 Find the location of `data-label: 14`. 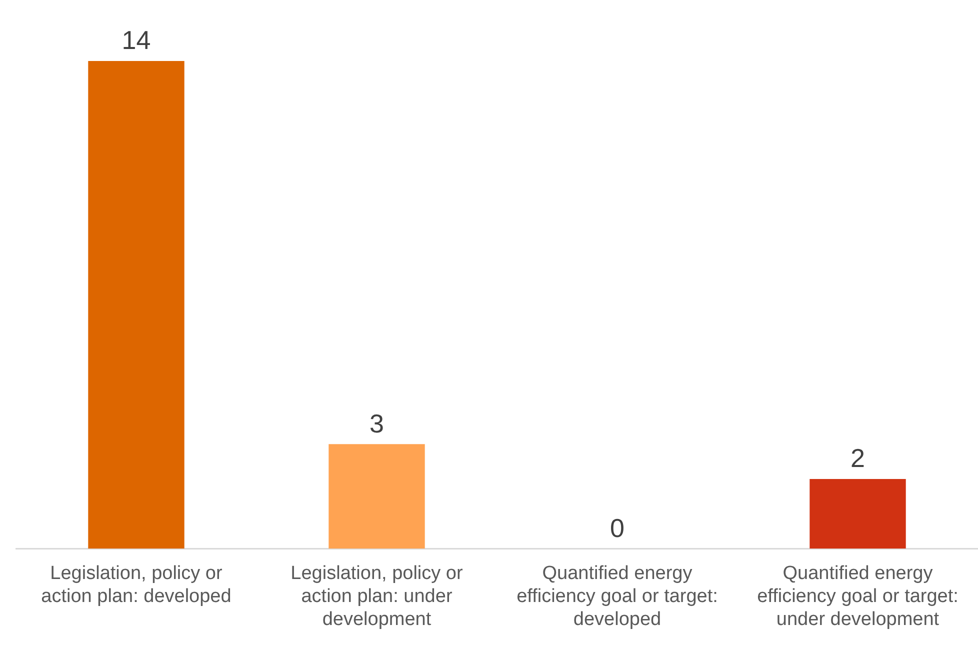

data-label: 14 is located at coordinates (136, 40).